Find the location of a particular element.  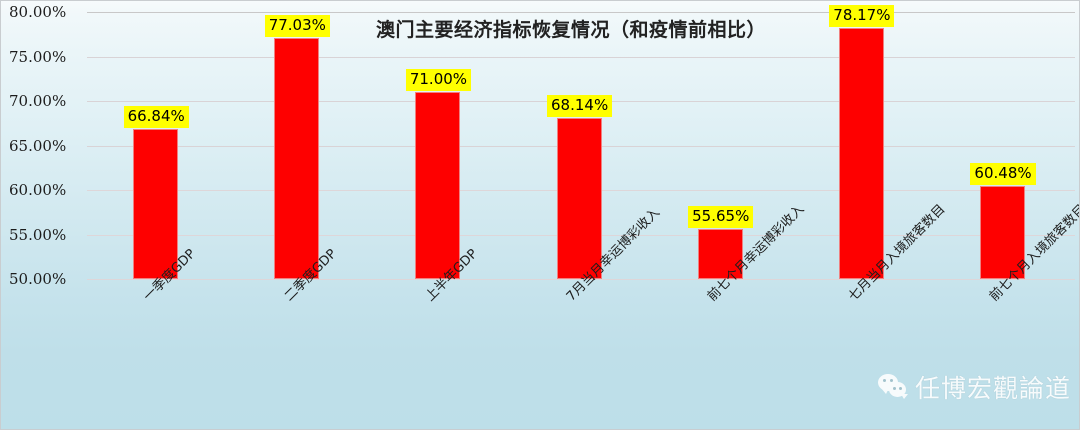

bar-value-label: 55.65% is located at coordinates (721, 216).